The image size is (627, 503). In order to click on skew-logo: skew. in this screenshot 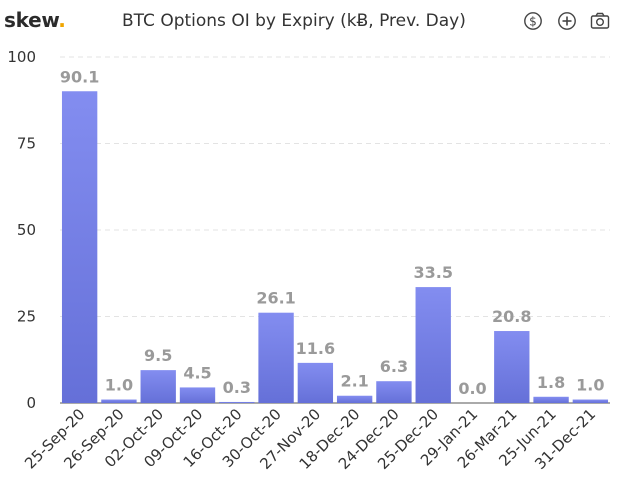, I will do `click(35, 20)`.